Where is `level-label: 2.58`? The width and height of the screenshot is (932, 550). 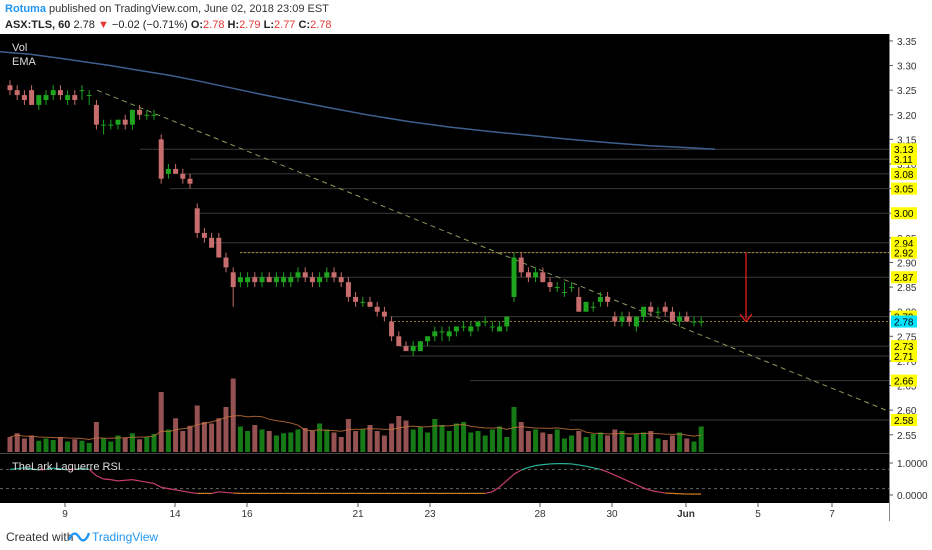 level-label: 2.58 is located at coordinates (904, 421).